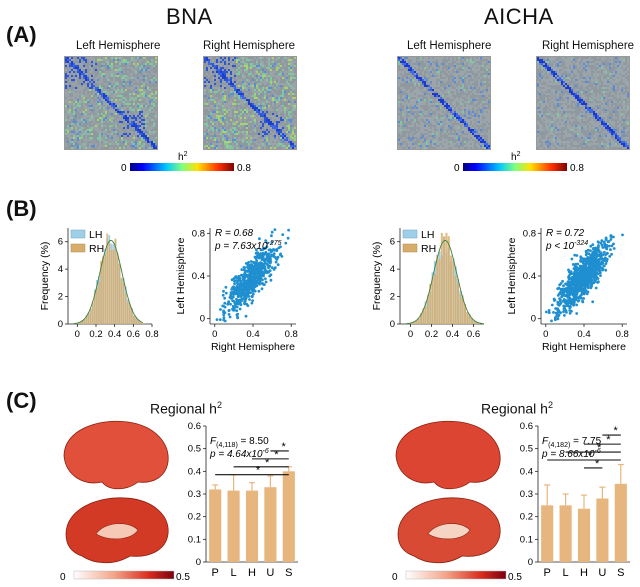 The height and width of the screenshot is (587, 640). What do you see at coordinates (392, 242) in the screenshot?
I see `aicha-y-tick-label: 6` at bounding box center [392, 242].